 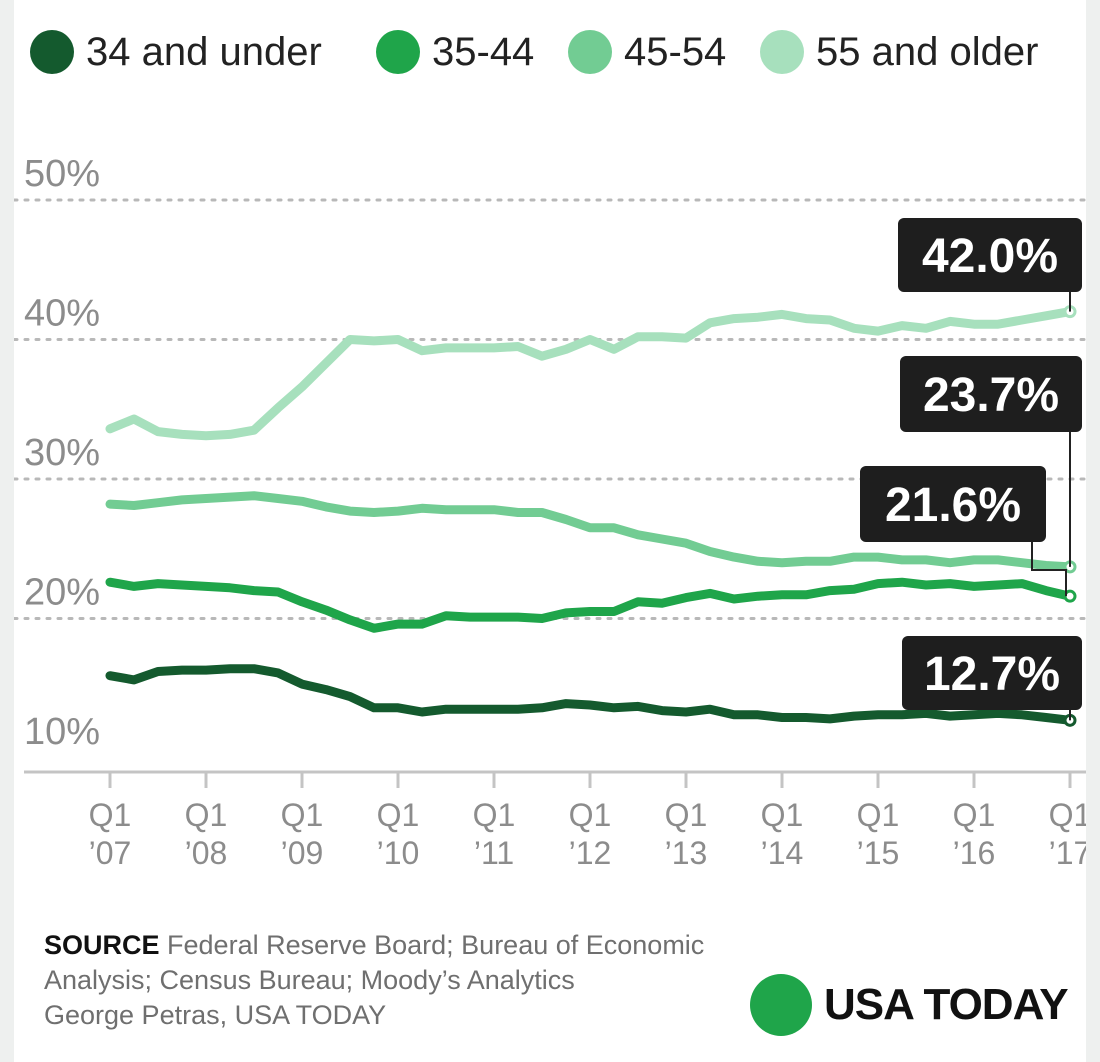 What do you see at coordinates (62, 593) in the screenshot?
I see `y-tick-label: 20%` at bounding box center [62, 593].